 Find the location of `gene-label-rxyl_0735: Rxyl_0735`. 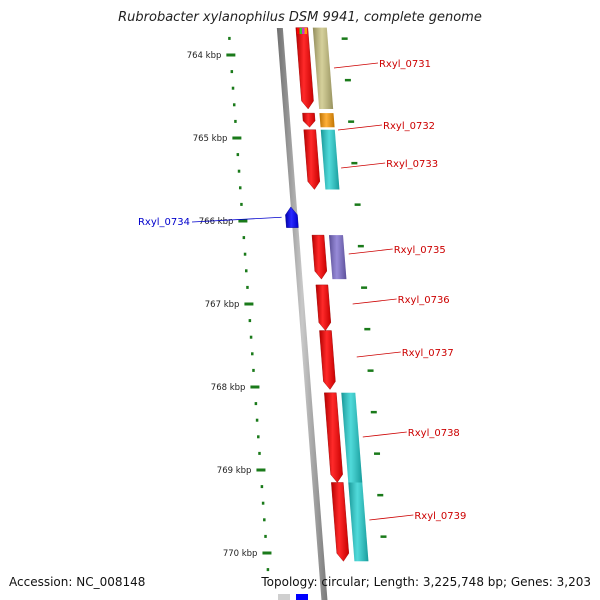

gene-label-rxyl_0735: Rxyl_0735 is located at coordinates (420, 250).